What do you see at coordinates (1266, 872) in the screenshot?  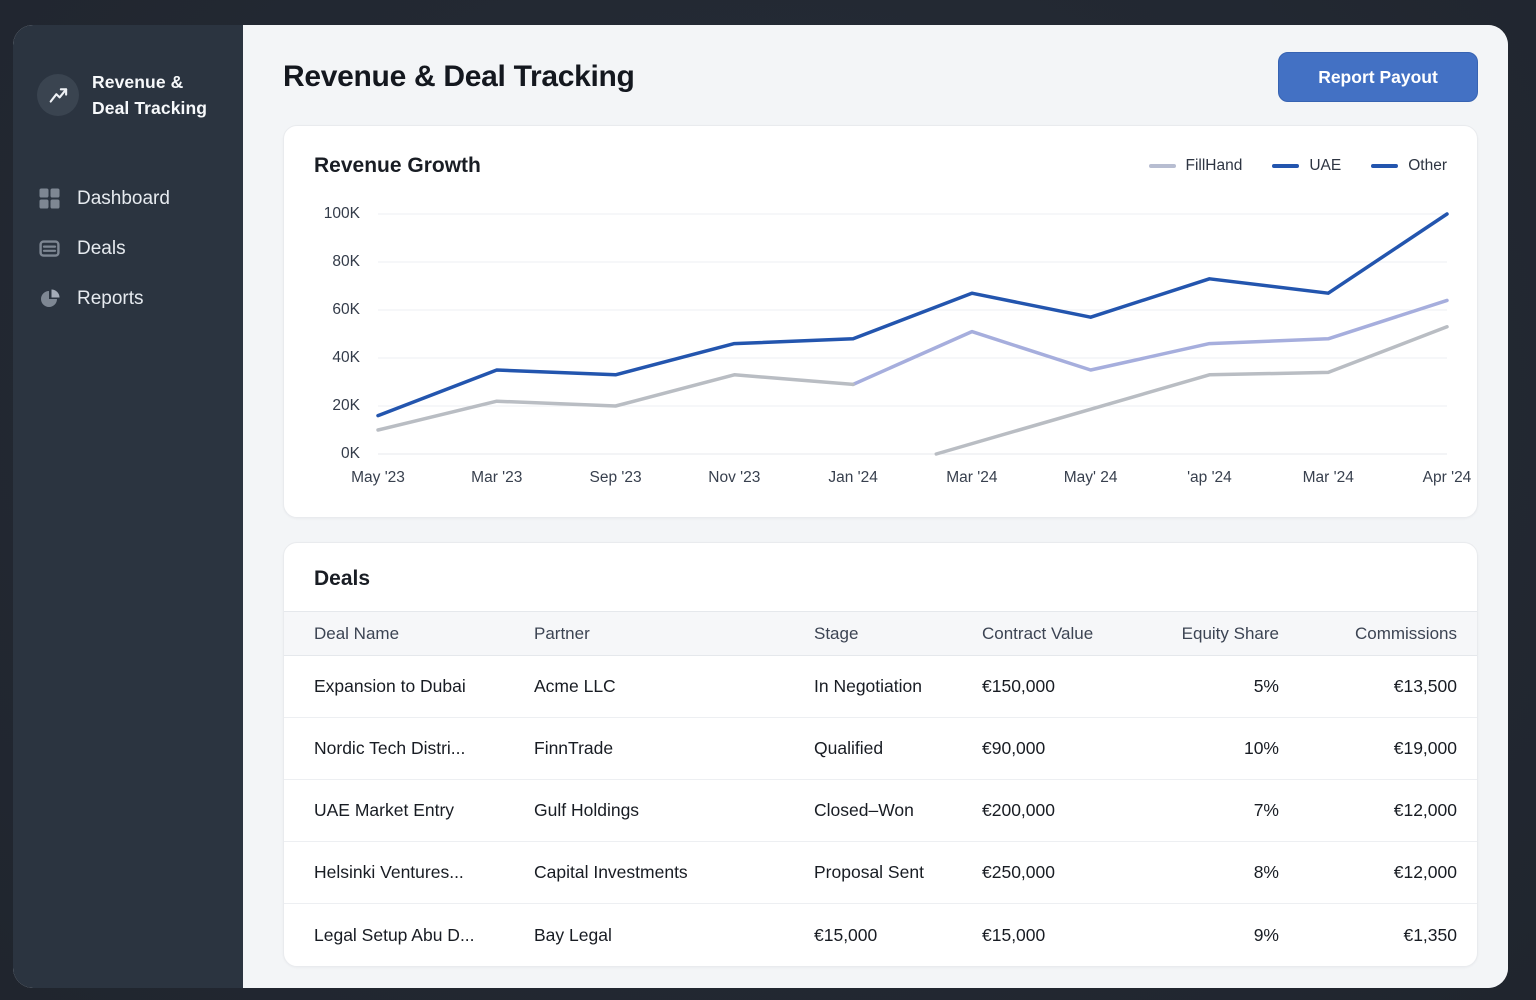 I see `table-cell: 8%` at bounding box center [1266, 872].